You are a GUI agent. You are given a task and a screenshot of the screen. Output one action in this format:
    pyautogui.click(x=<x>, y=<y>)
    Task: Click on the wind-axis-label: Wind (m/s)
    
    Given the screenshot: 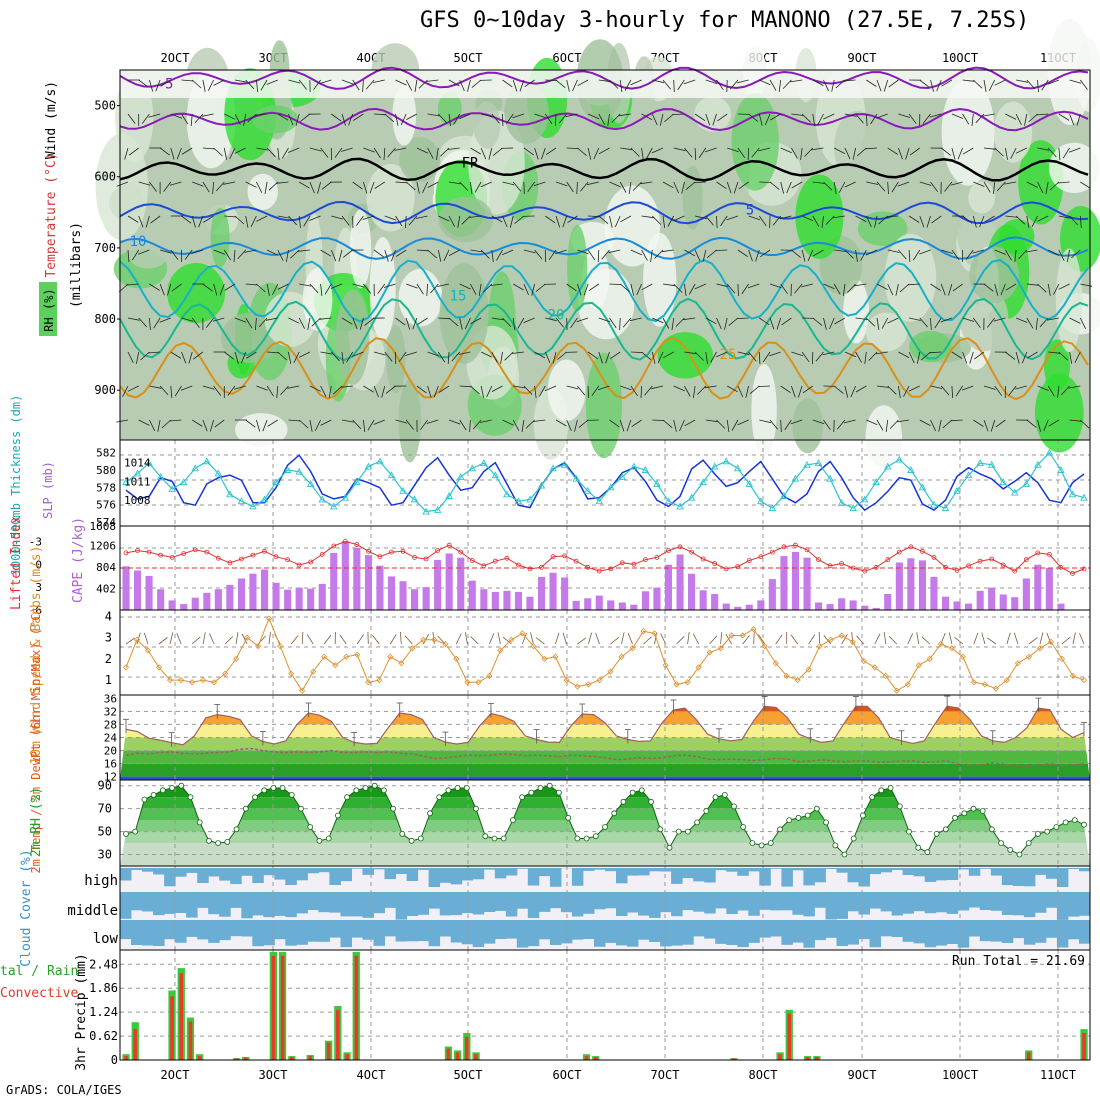 What is the action you would take?
    pyautogui.click(x=51, y=120)
    